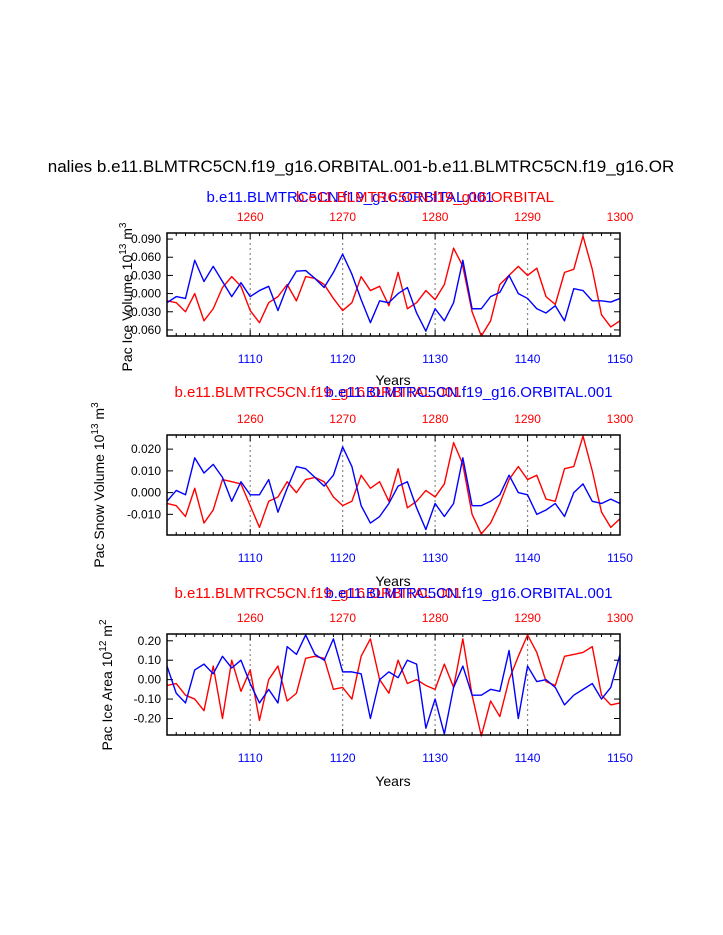  Describe the element at coordinates (392, 380) in the screenshot. I see `panel-1-xlabel: Years` at that location.